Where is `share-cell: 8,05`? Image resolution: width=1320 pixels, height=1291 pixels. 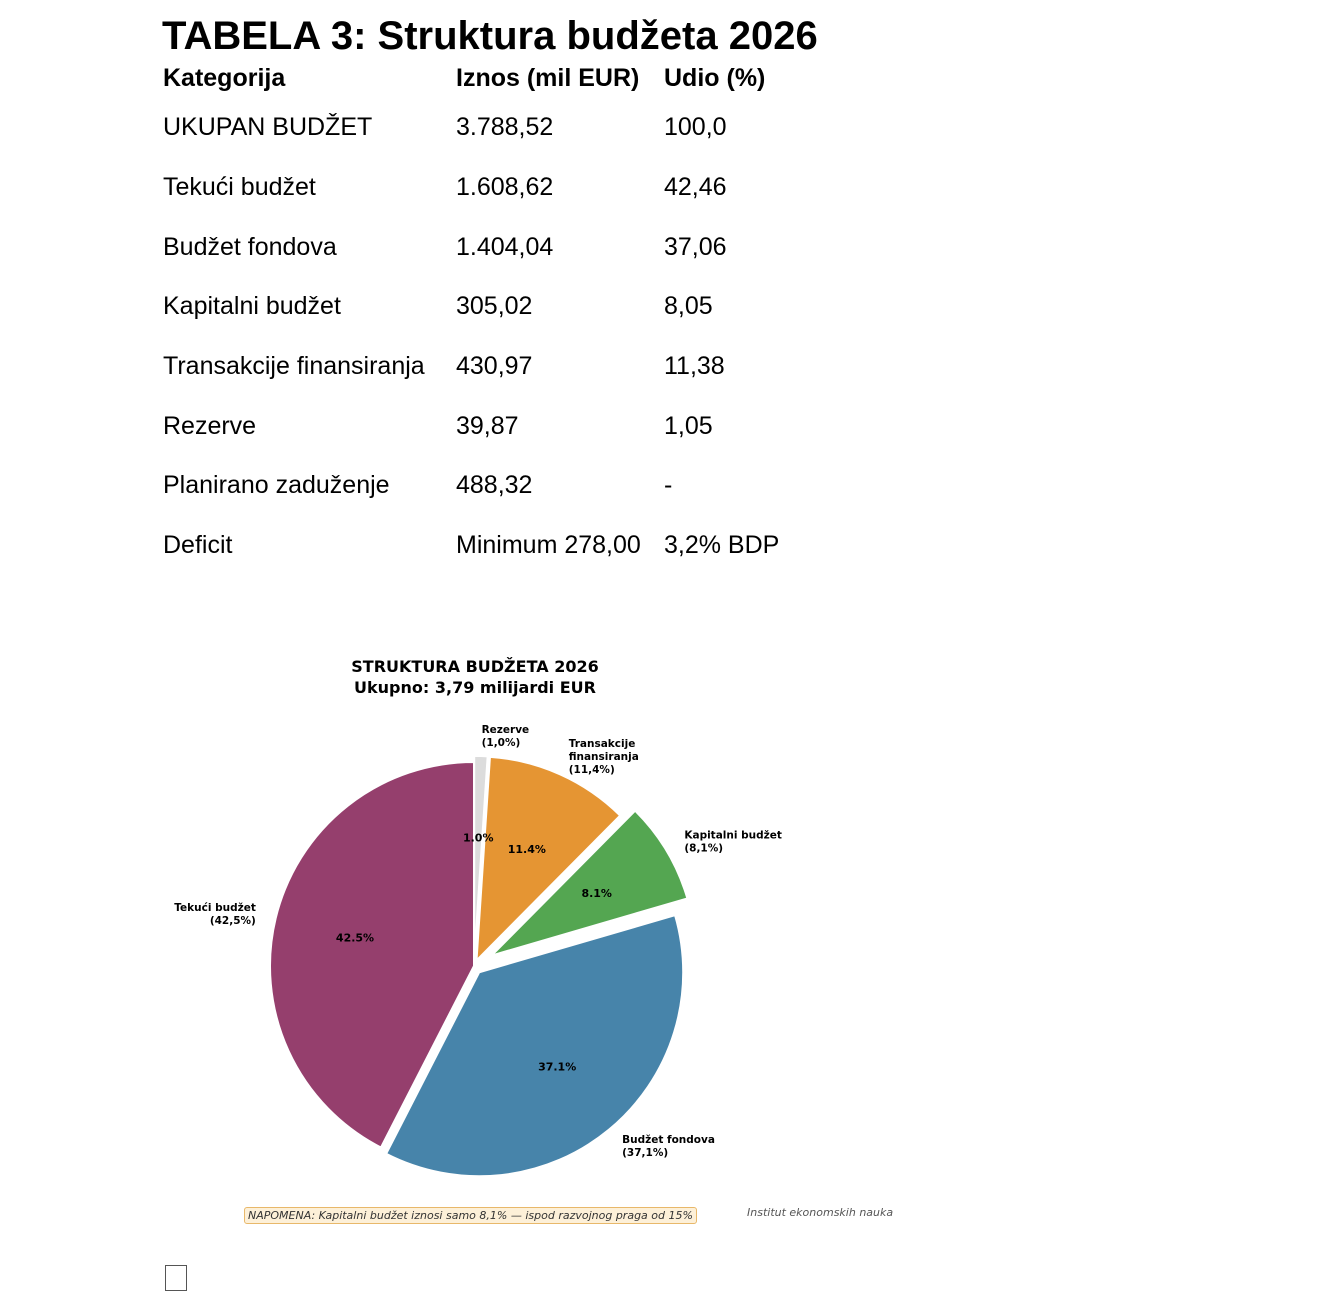 share-cell: 8,05 is located at coordinates (688, 306).